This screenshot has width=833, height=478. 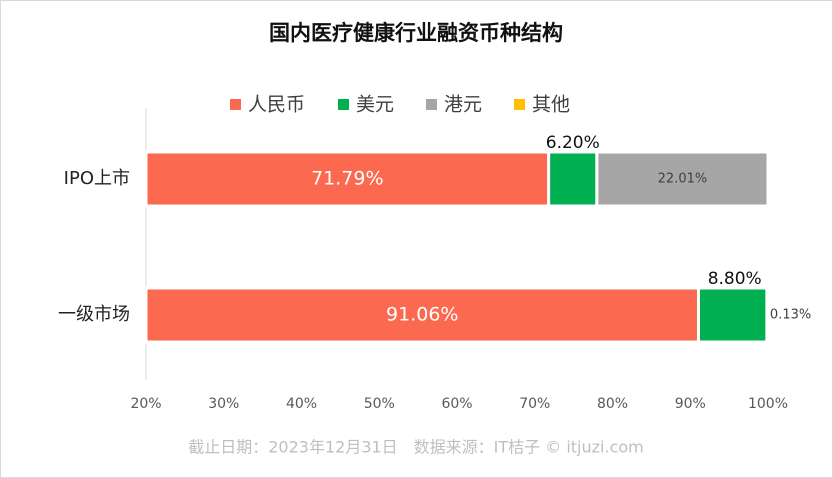 What do you see at coordinates (456, 404) in the screenshot?
I see `x-tick-label: 60%` at bounding box center [456, 404].